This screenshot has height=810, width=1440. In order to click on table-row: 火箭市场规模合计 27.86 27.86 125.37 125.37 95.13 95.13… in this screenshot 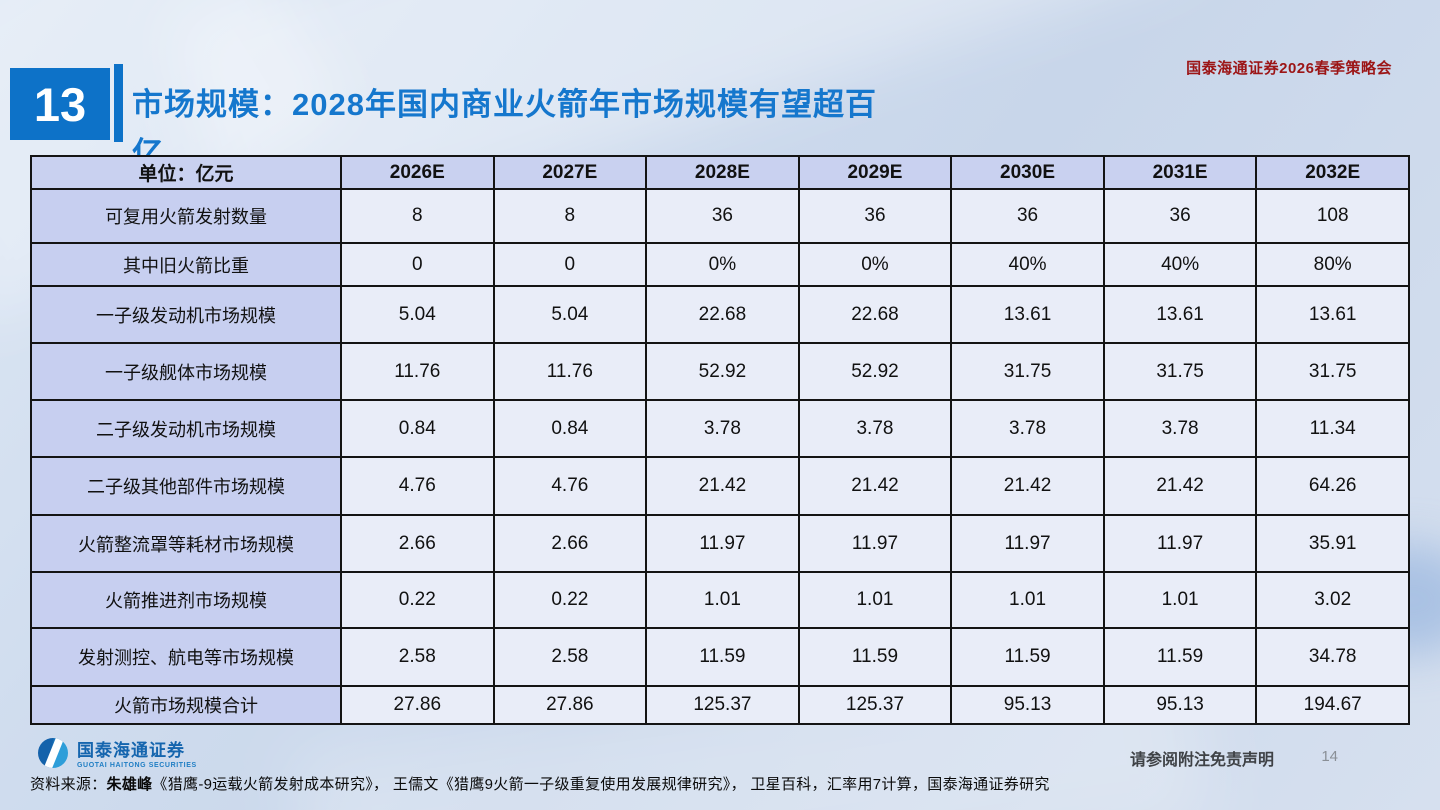, I will do `click(720, 705)`.